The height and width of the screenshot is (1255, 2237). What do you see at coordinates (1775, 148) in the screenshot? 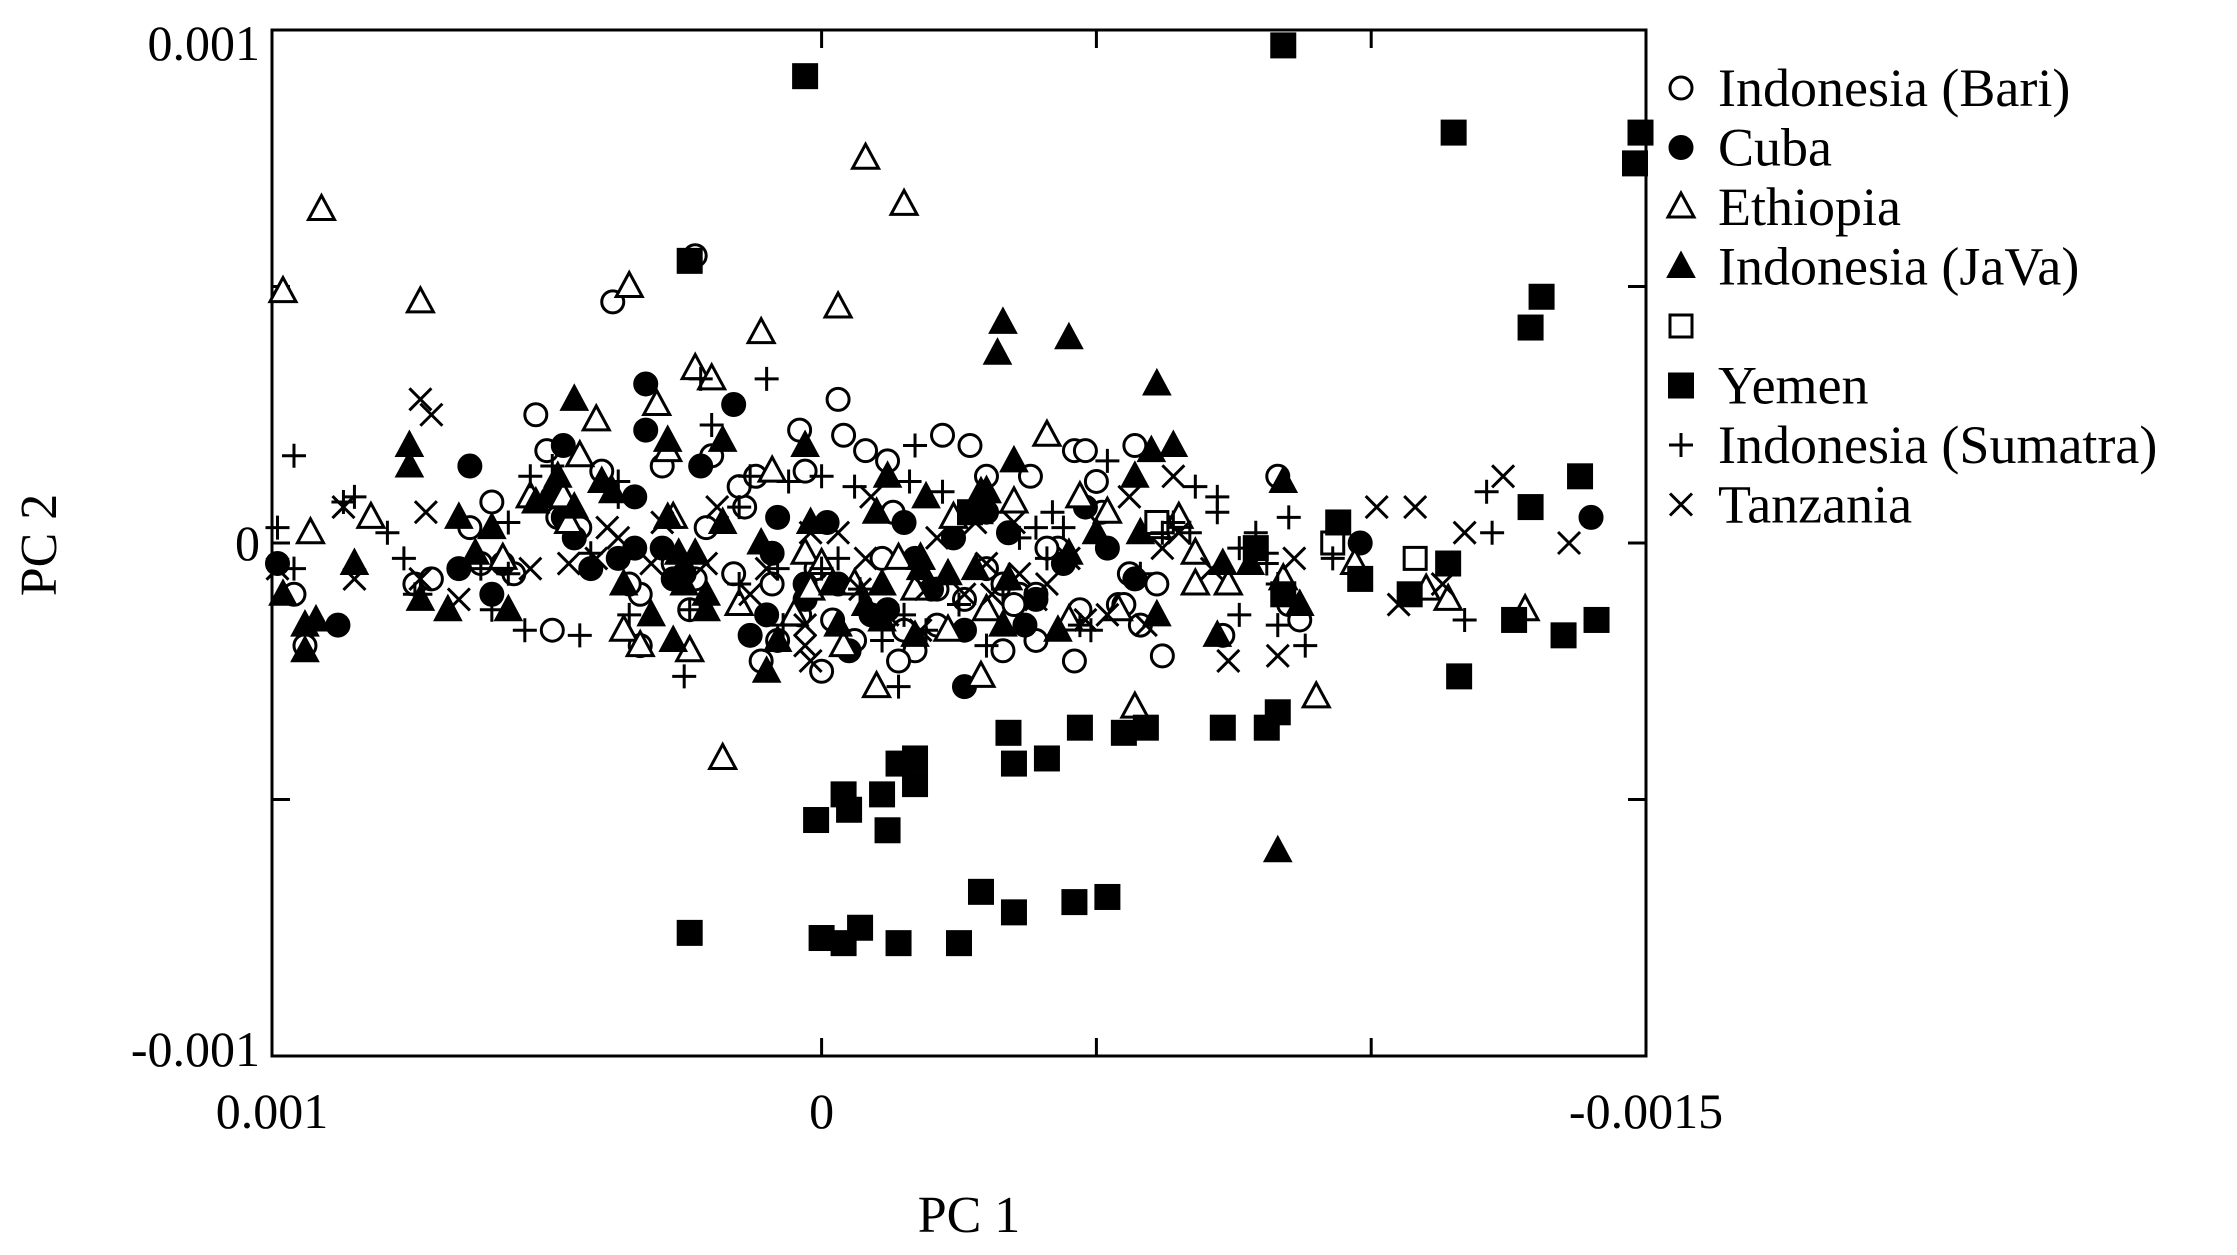
I see `legend-label: Cuba` at bounding box center [1775, 148].